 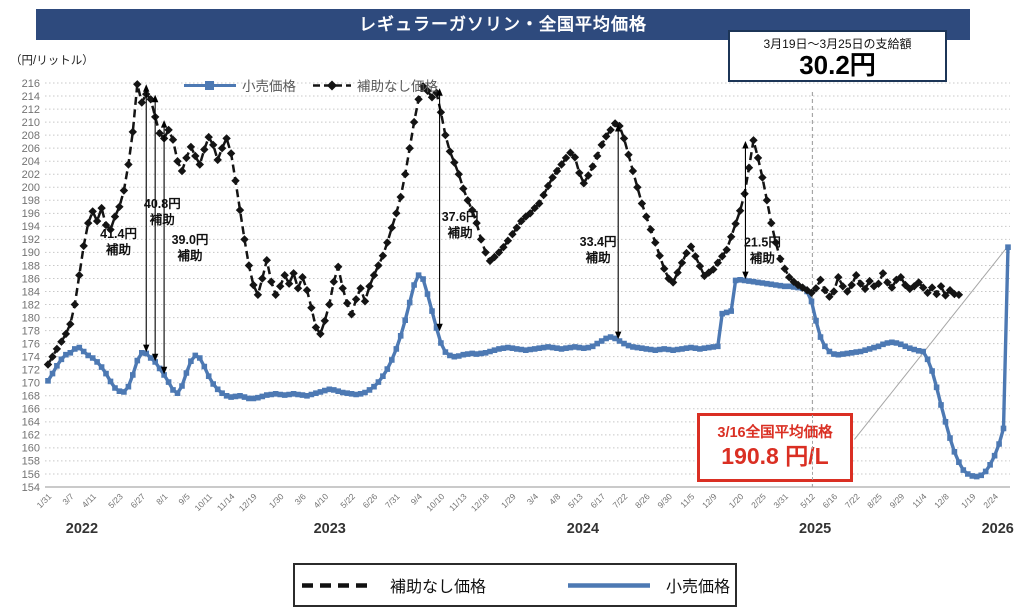 What do you see at coordinates (503, 24) in the screenshot?
I see `chart-title: レギュラーガソリン・全国平均価格` at bounding box center [503, 24].